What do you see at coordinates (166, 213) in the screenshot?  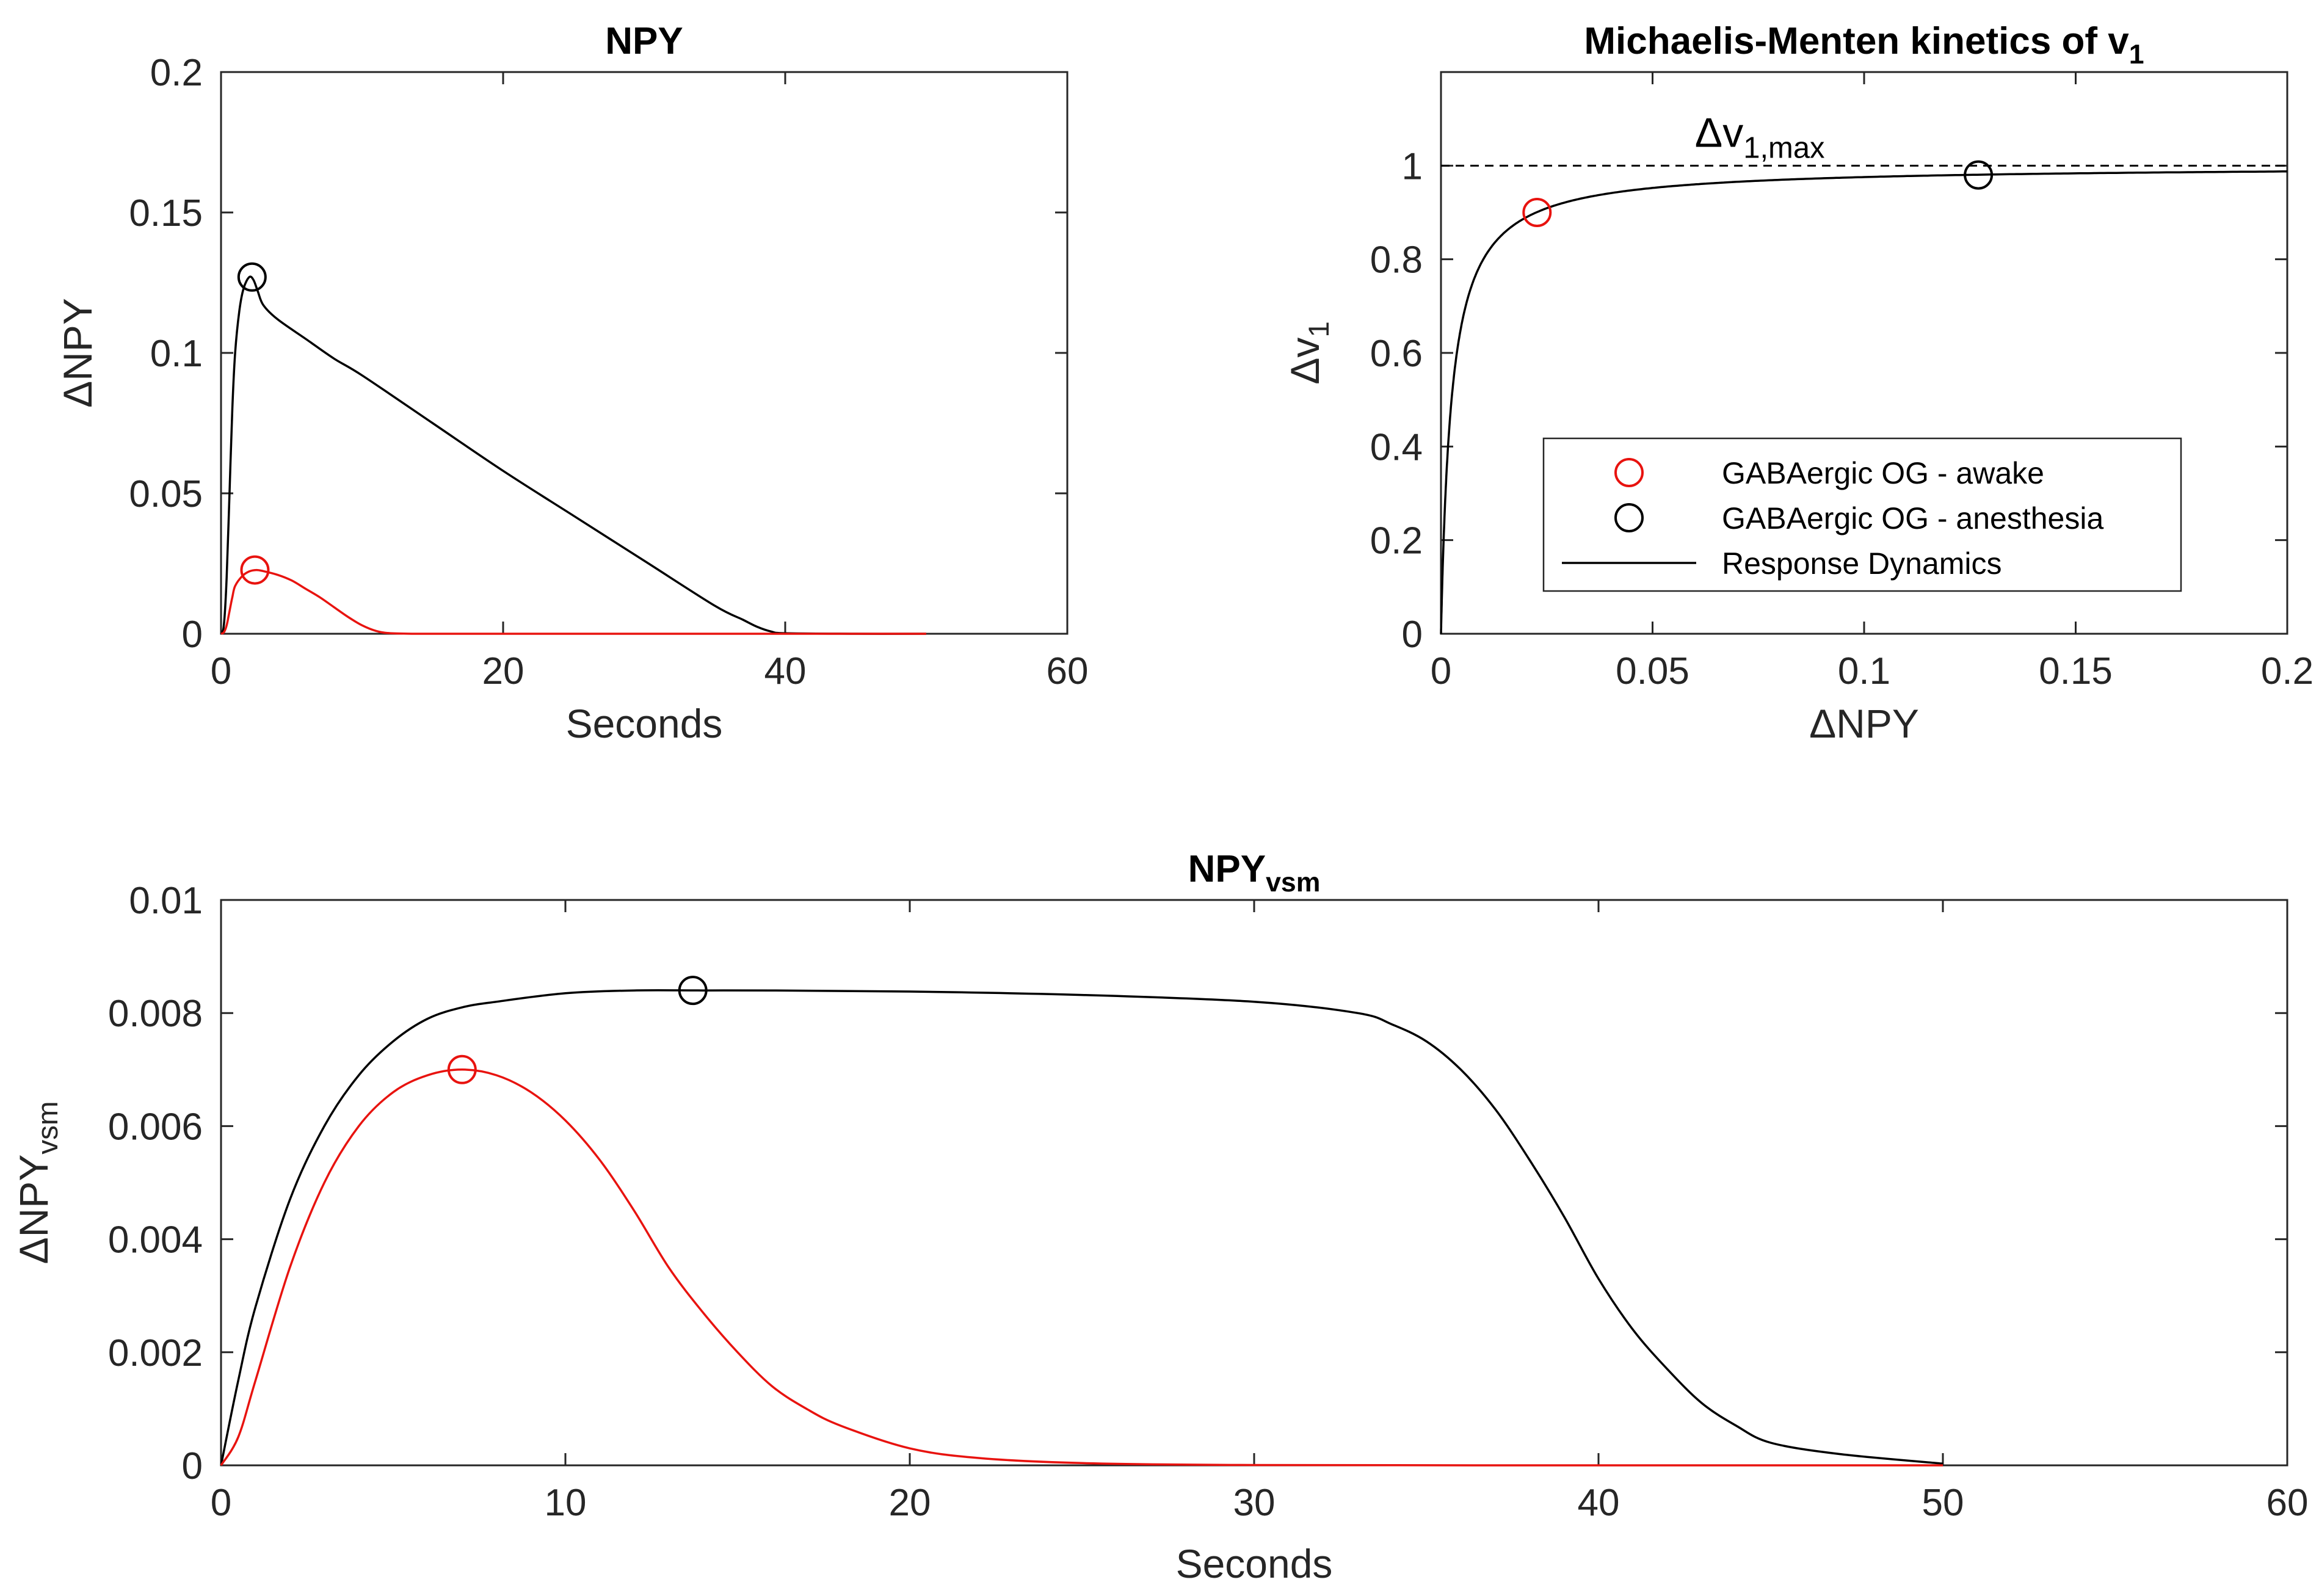 I see `npy-ytick-label-3: 0.15` at bounding box center [166, 213].